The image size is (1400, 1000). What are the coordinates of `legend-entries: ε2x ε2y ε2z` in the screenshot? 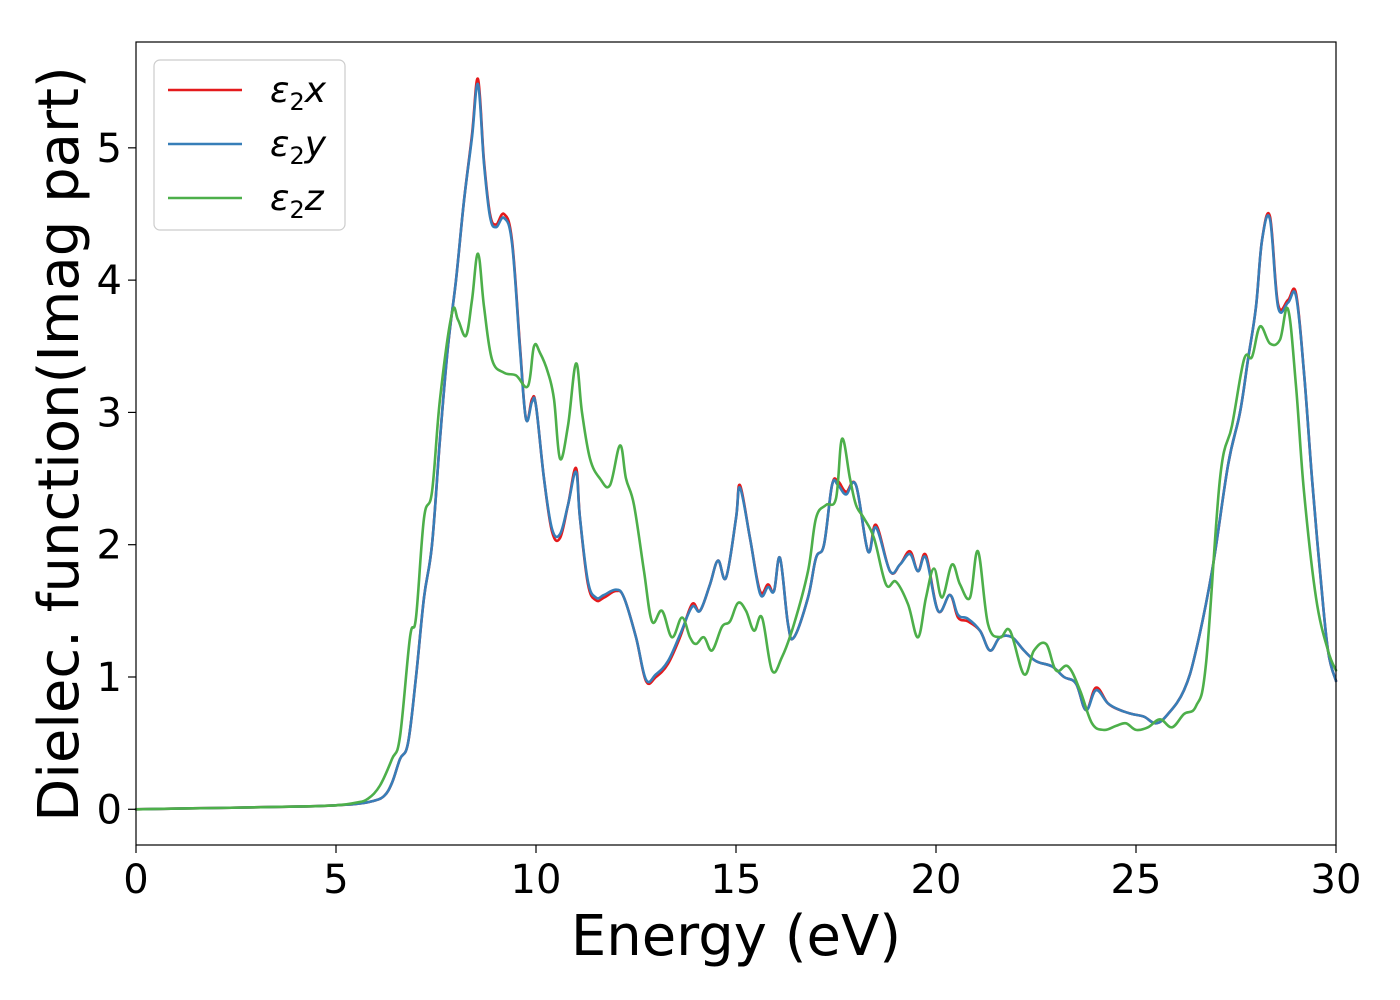 It's located at (247, 147).